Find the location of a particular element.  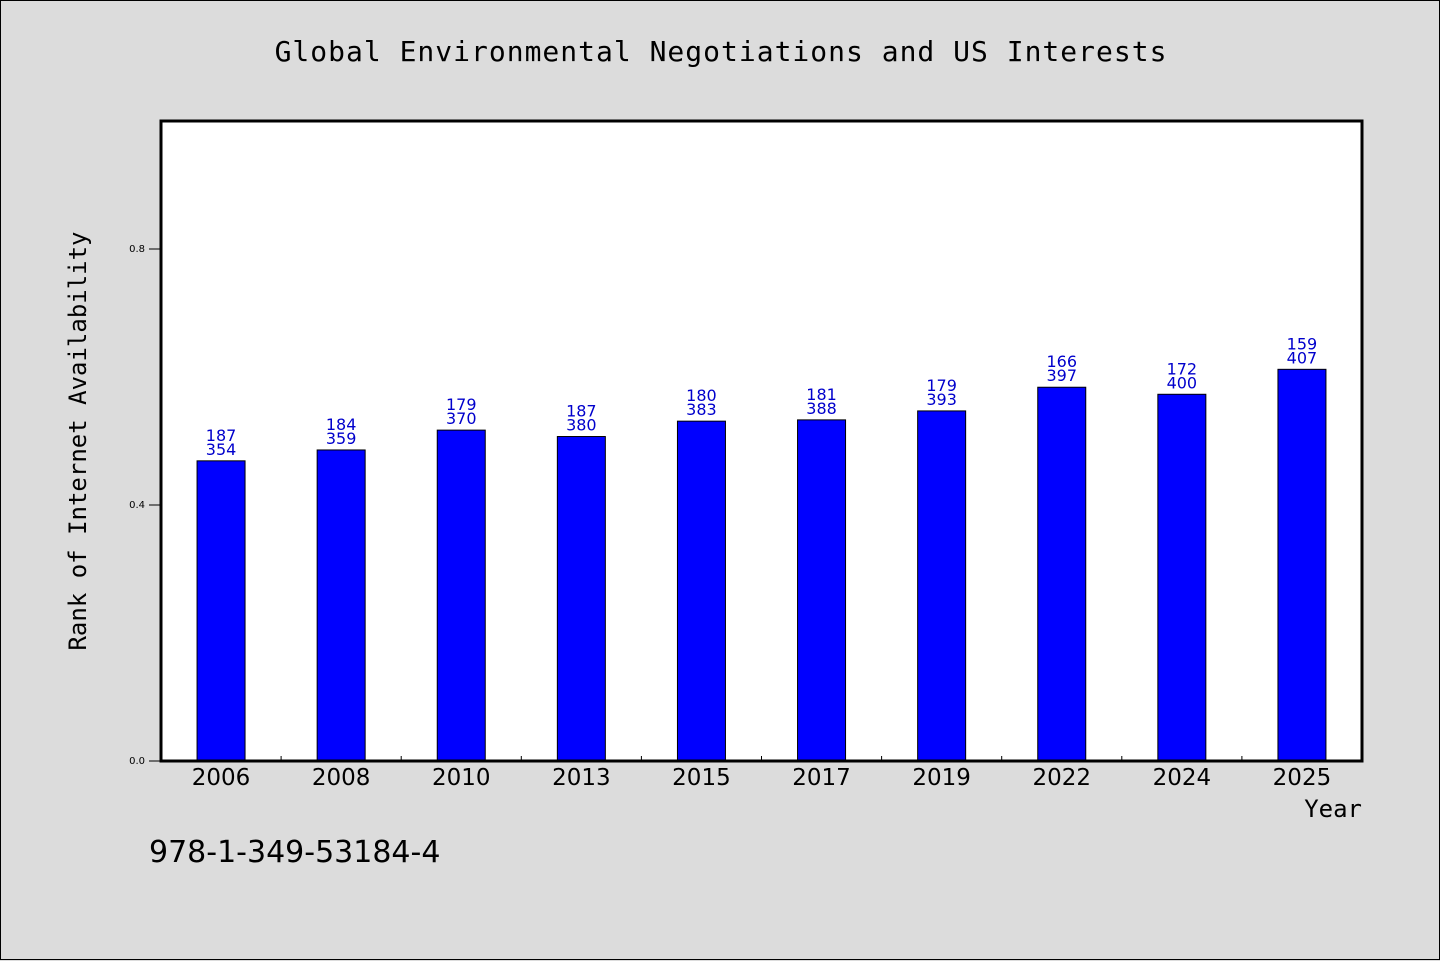

bar-rank-label: 181 is located at coordinates (821, 394).